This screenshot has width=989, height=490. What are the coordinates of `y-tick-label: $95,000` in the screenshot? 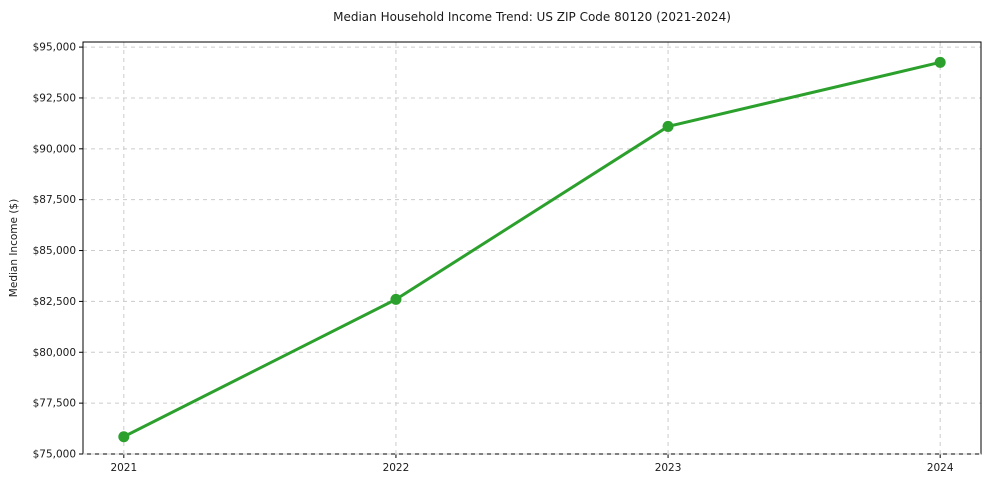 It's located at (54, 48).